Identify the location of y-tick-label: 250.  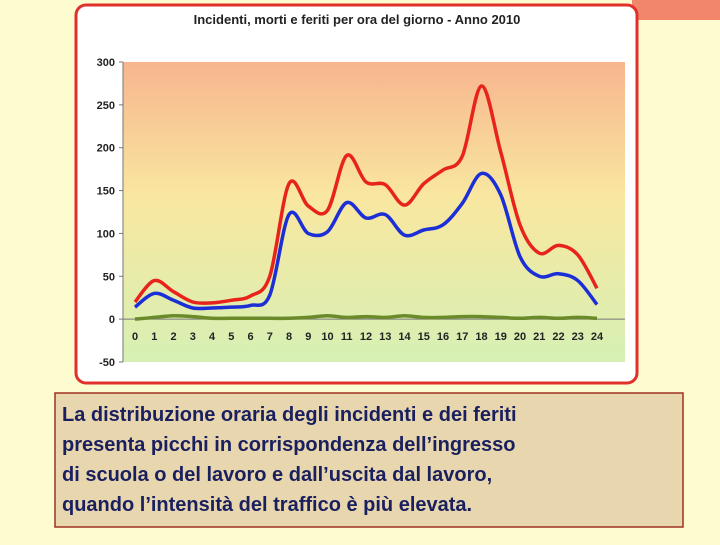
(106, 106).